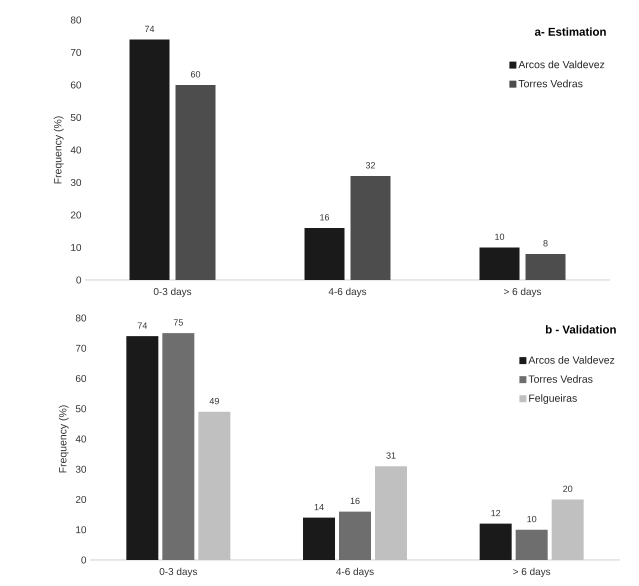  What do you see at coordinates (570, 31) in the screenshot?
I see `text: a- Estimation` at bounding box center [570, 31].